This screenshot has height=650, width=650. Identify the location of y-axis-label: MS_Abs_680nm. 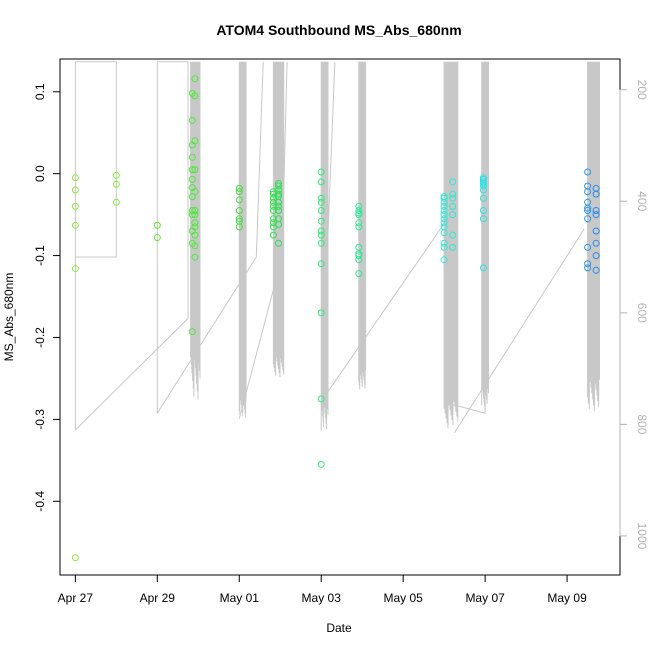
(9, 317).